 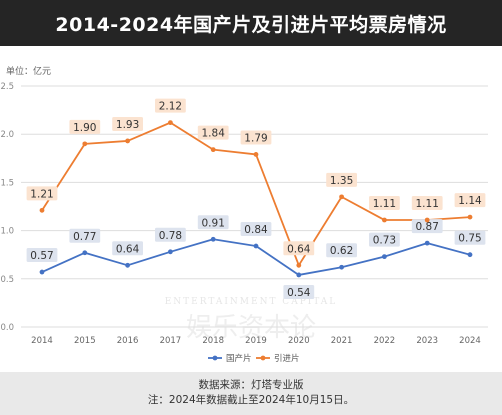 I want to click on chart-title: 2014-2024年国产片及引进片平均票房情况, so click(x=251, y=24).